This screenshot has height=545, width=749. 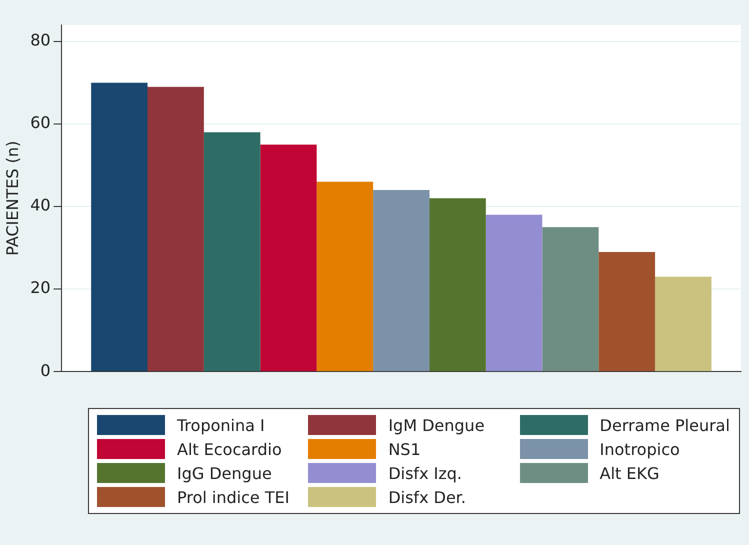 I want to click on legend-label: Alt EKG, so click(x=630, y=473).